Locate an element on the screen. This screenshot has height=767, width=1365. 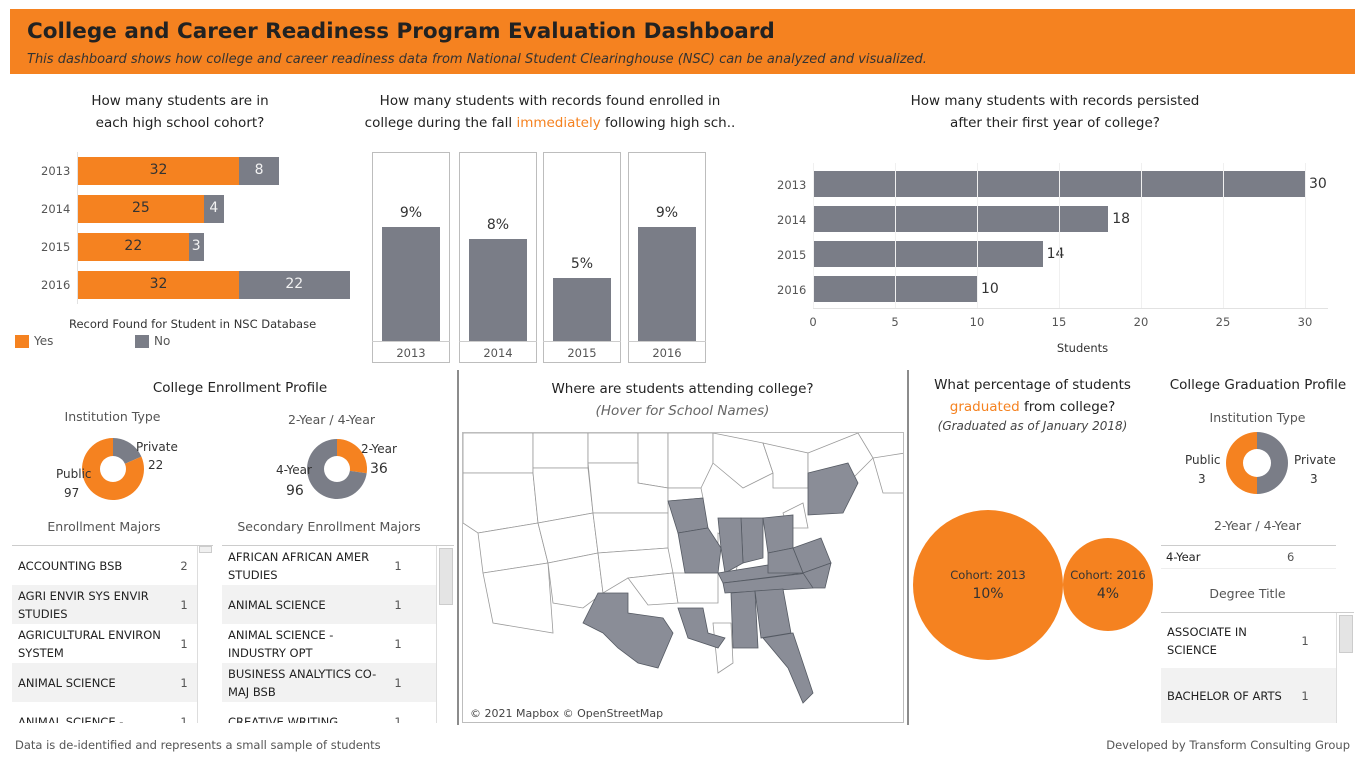
enrolled-bar-2014 is located at coordinates (498, 290).